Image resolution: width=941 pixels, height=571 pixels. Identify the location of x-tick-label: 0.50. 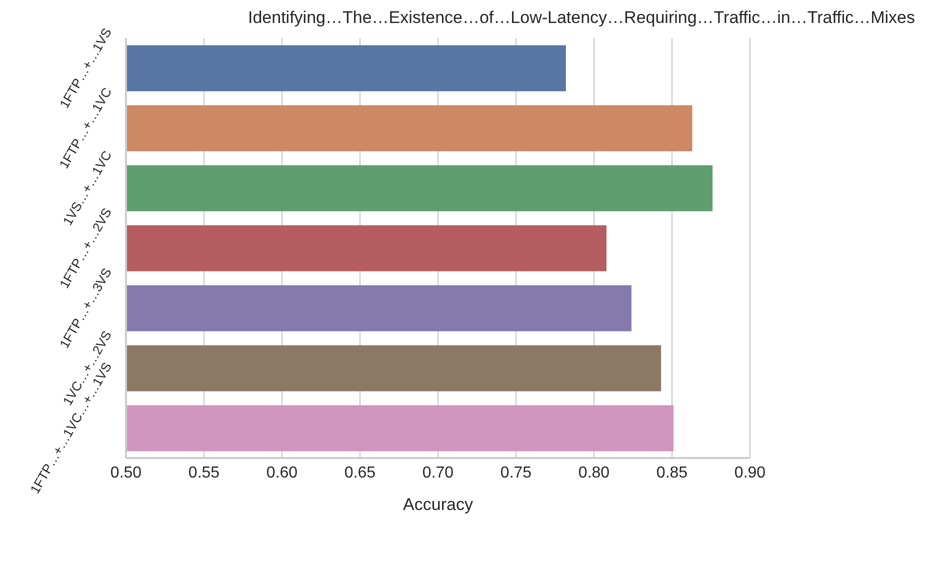
(126, 473).